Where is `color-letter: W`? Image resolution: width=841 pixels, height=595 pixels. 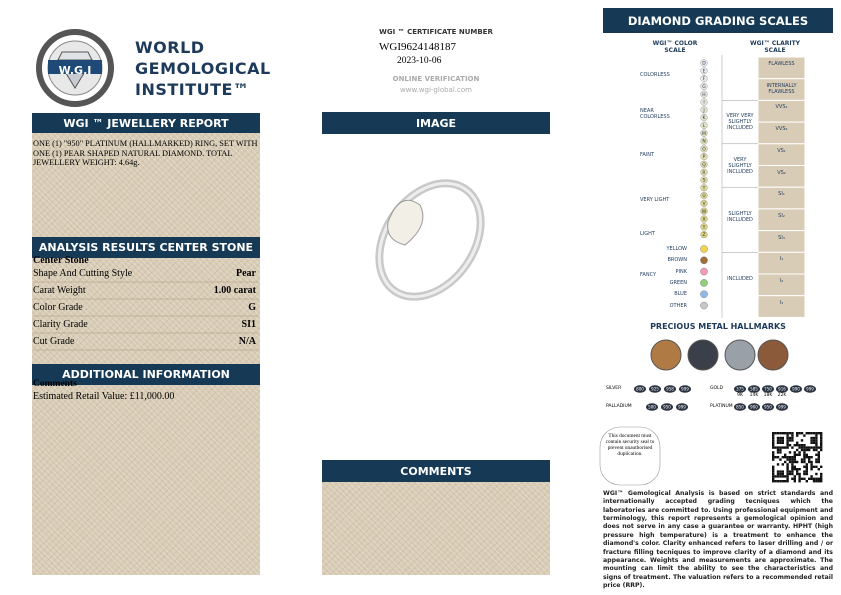 color-letter: W is located at coordinates (704, 212).